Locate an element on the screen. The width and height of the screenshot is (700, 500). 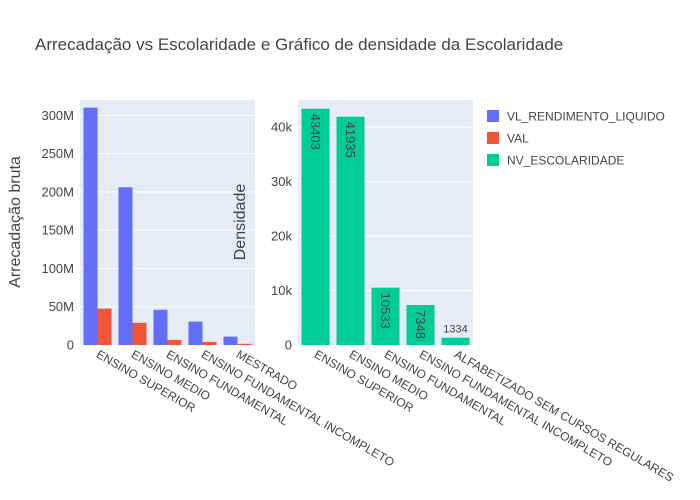
y-tick-label: 250M is located at coordinates (57, 153).